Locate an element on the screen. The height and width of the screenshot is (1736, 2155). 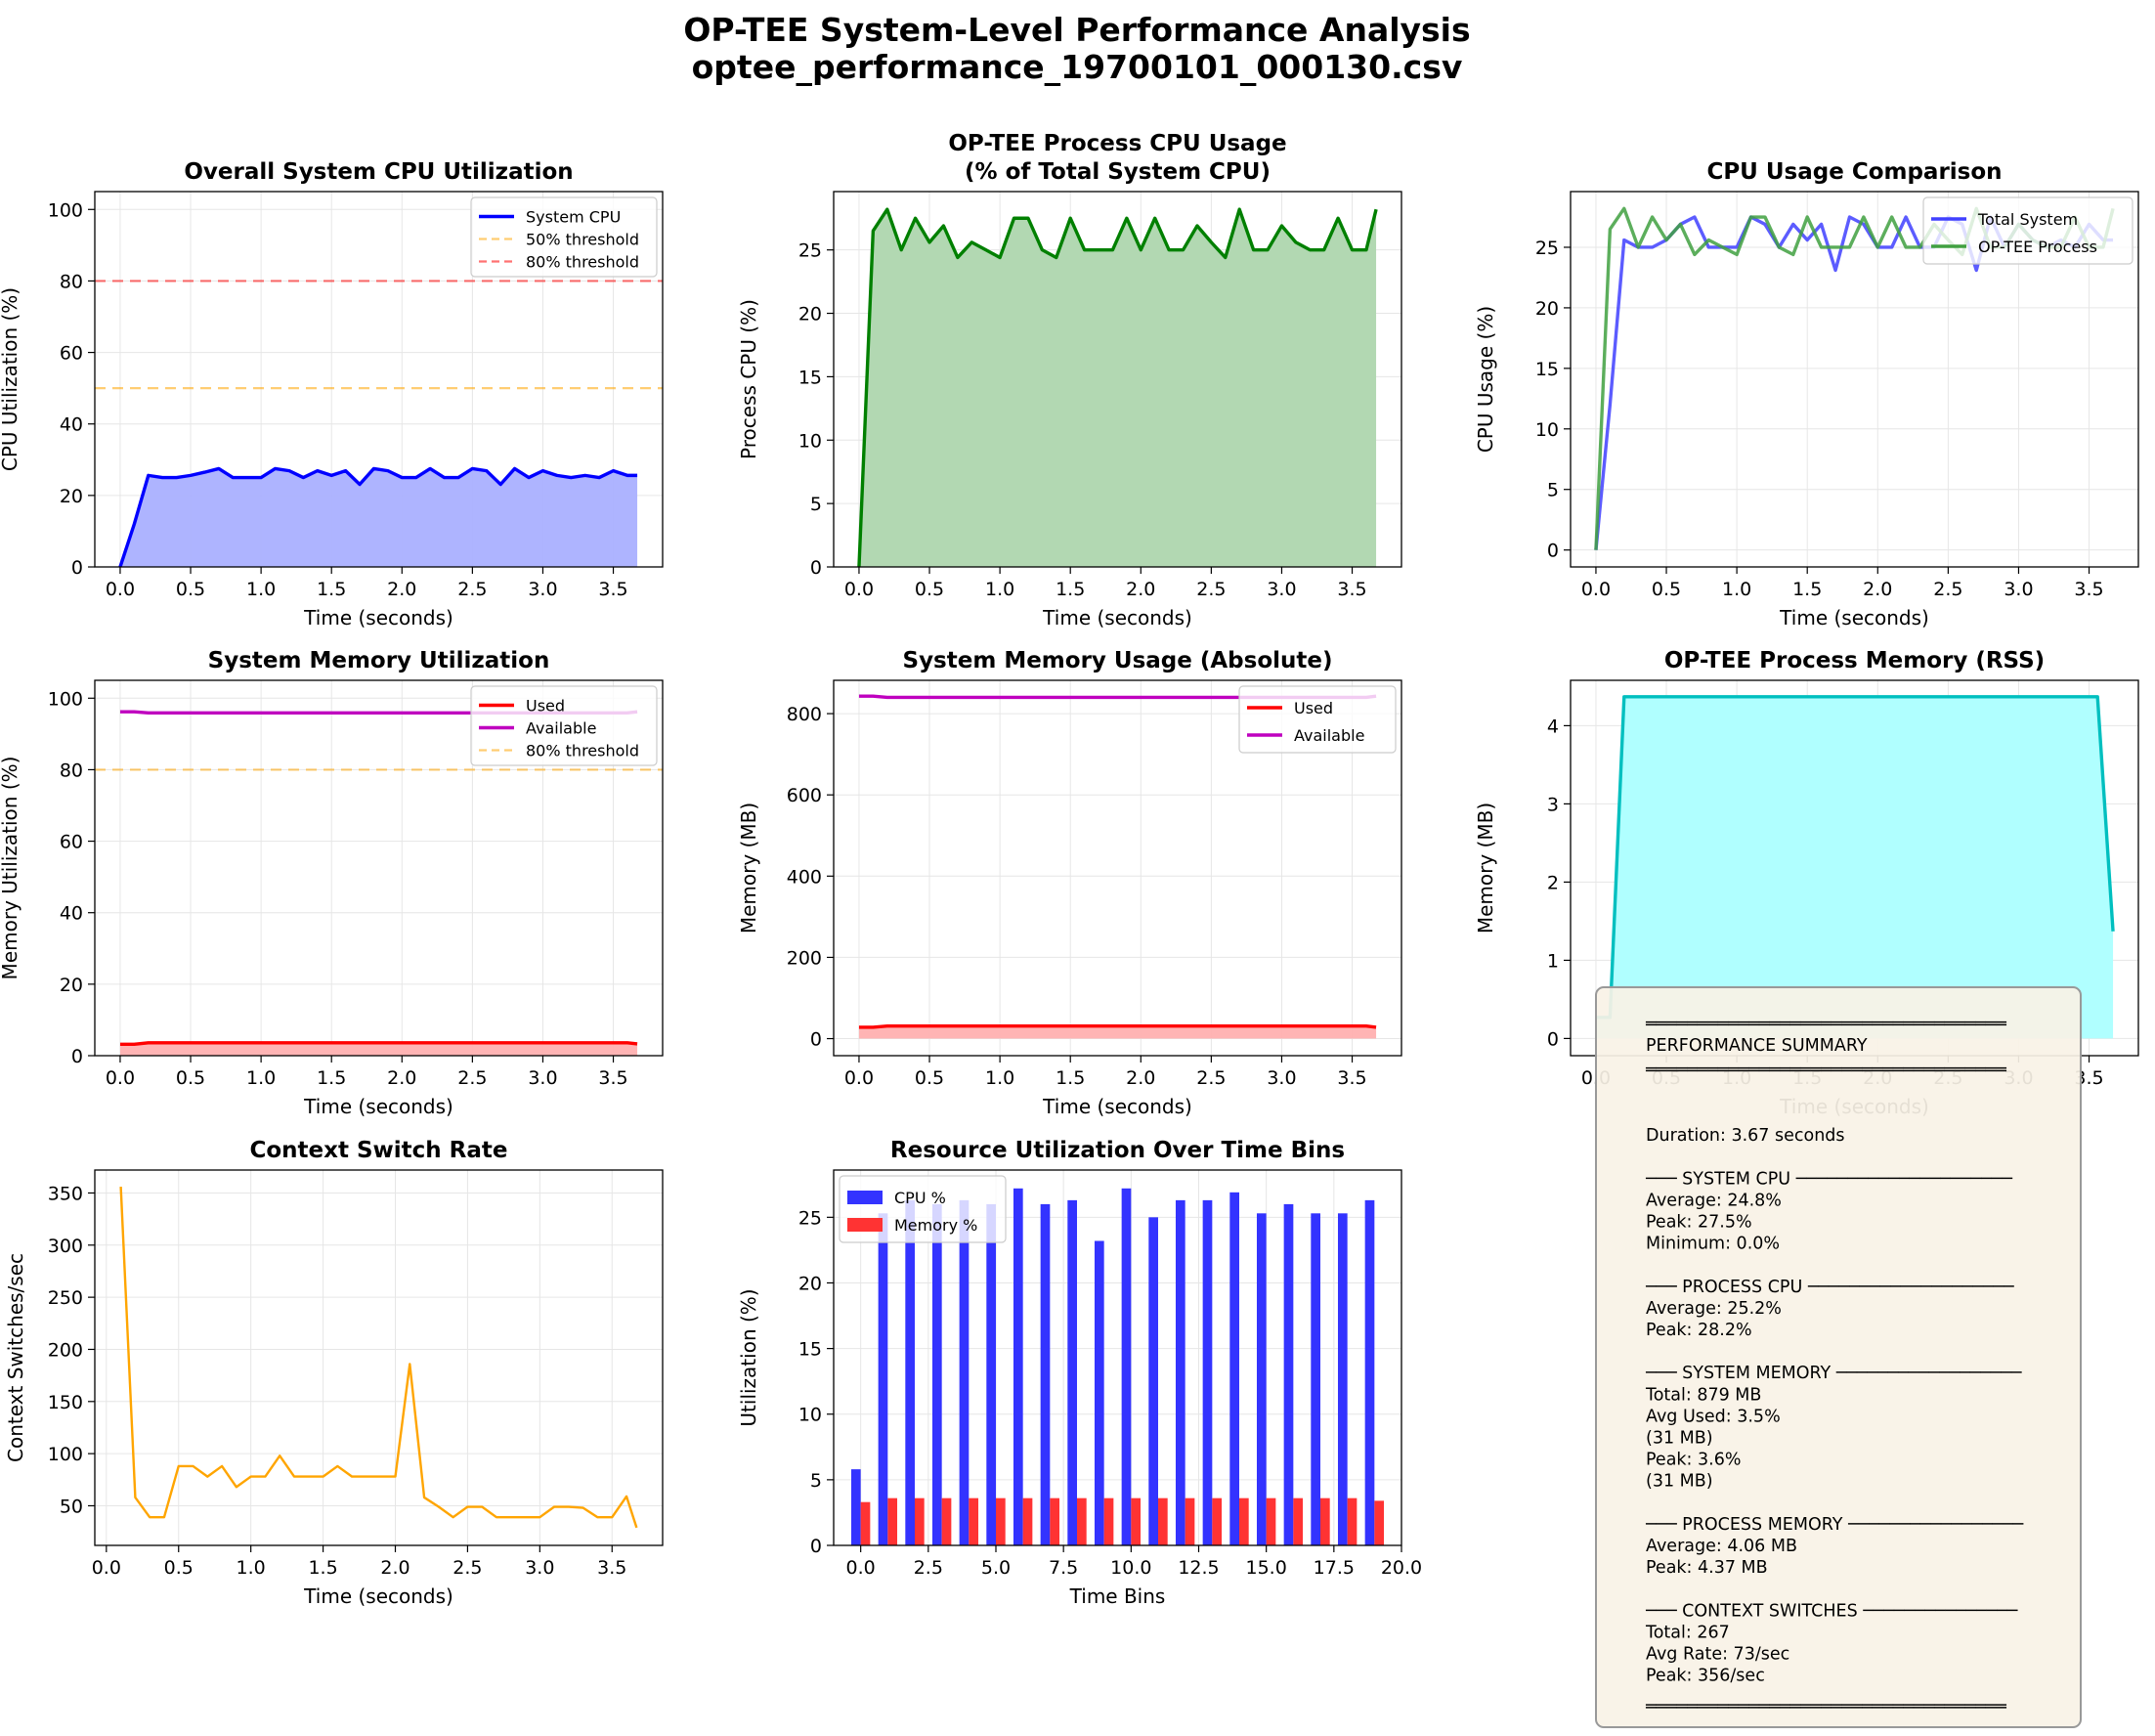
subplot-title: CPU Usage Comparison is located at coordinates (1854, 172).